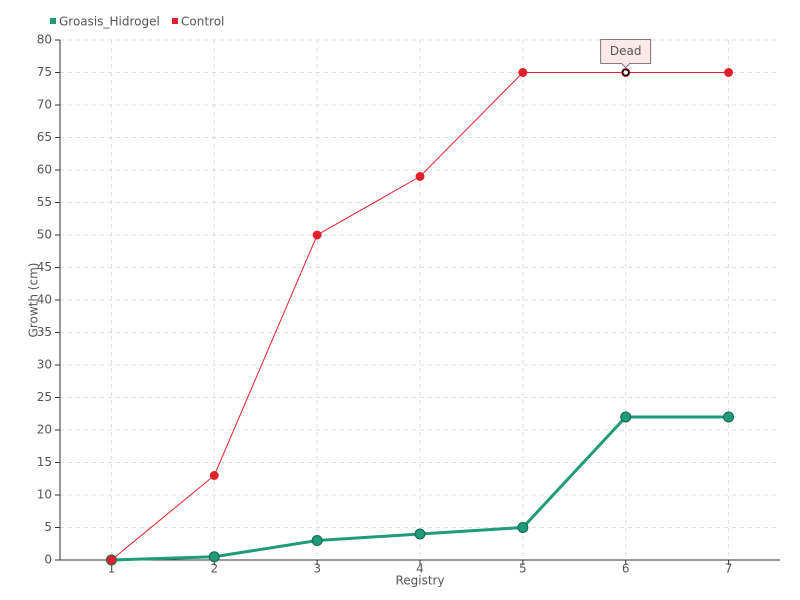  I want to click on legend-label: Groasis_Hidrogel, so click(109, 22).